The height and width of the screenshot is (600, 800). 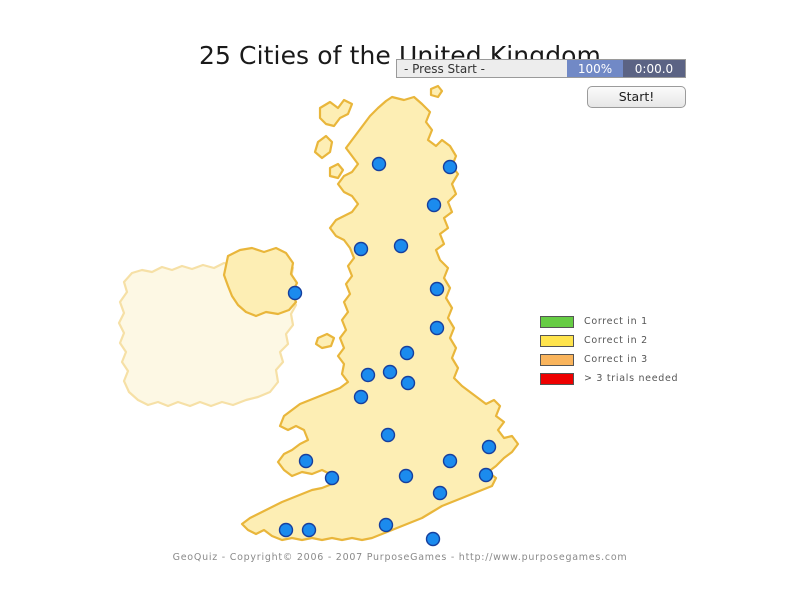 I want to click on legend-item: Correct in 1, so click(x=620, y=321).